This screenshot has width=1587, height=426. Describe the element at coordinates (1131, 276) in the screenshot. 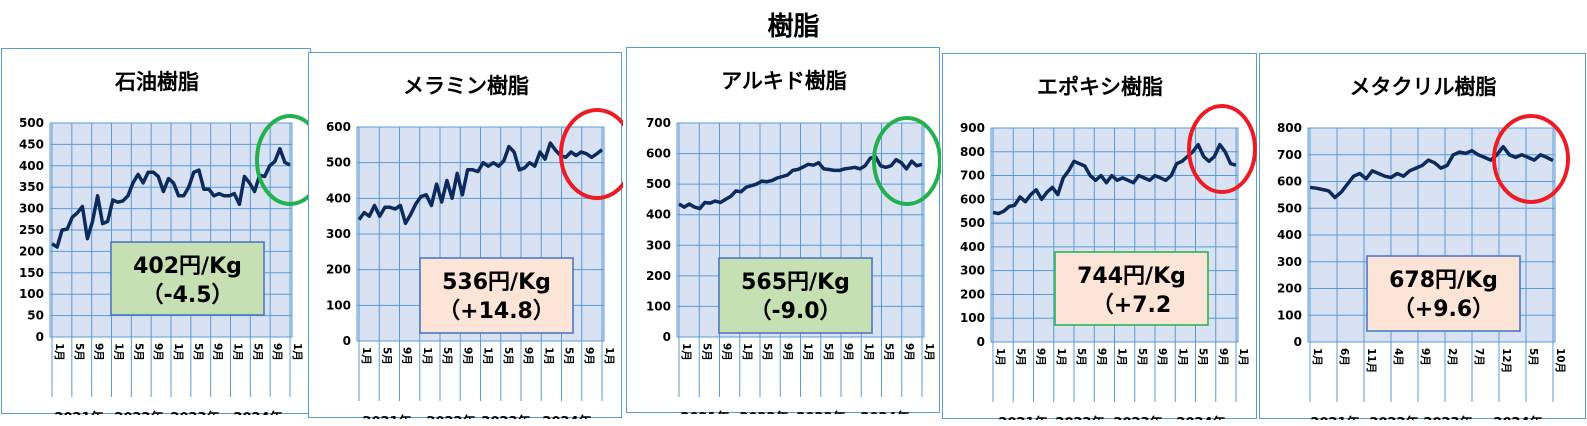

I see `price-label: 744円/Kg` at that location.